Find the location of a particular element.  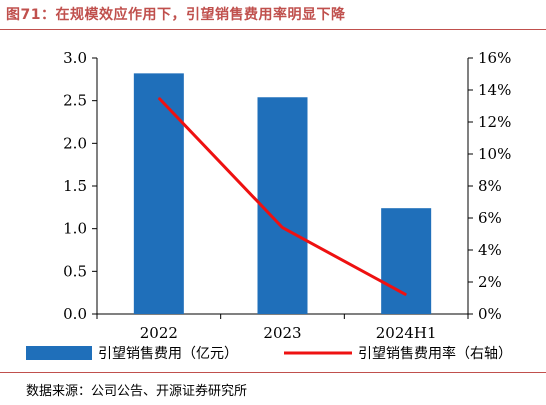

left-axis-tick-label: 1.0 is located at coordinates (75, 229).